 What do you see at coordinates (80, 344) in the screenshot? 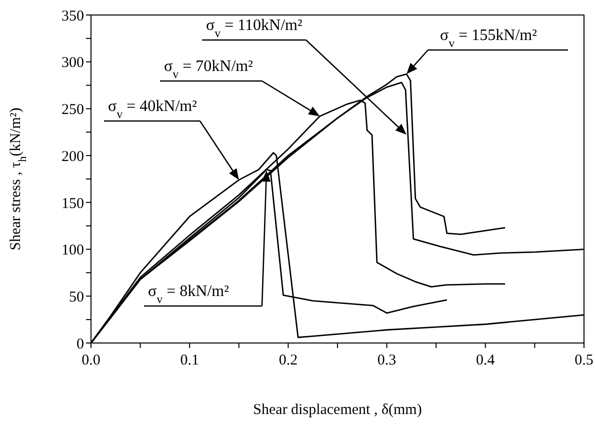
I see `y-tick-label: 0` at bounding box center [80, 344].